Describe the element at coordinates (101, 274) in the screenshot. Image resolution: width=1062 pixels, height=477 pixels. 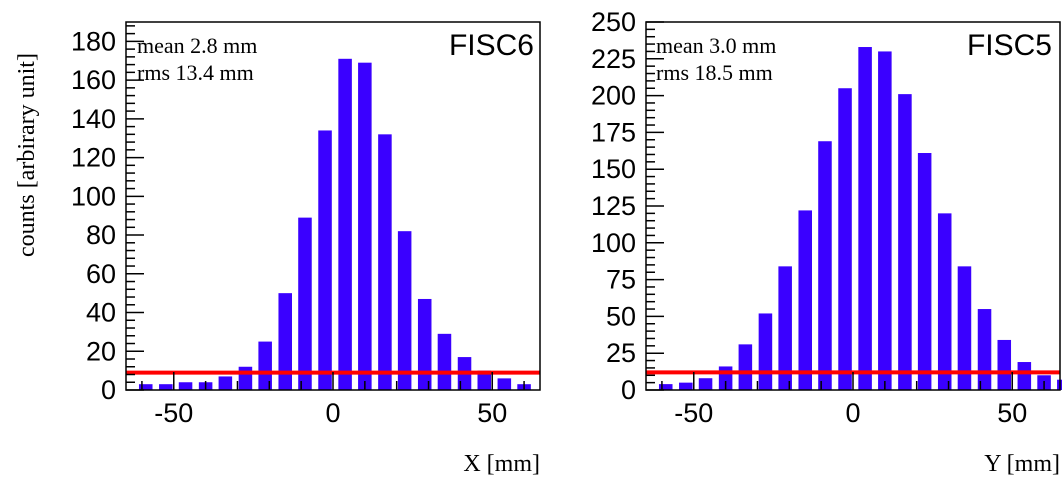
I see `y-tick-label: 60` at that location.